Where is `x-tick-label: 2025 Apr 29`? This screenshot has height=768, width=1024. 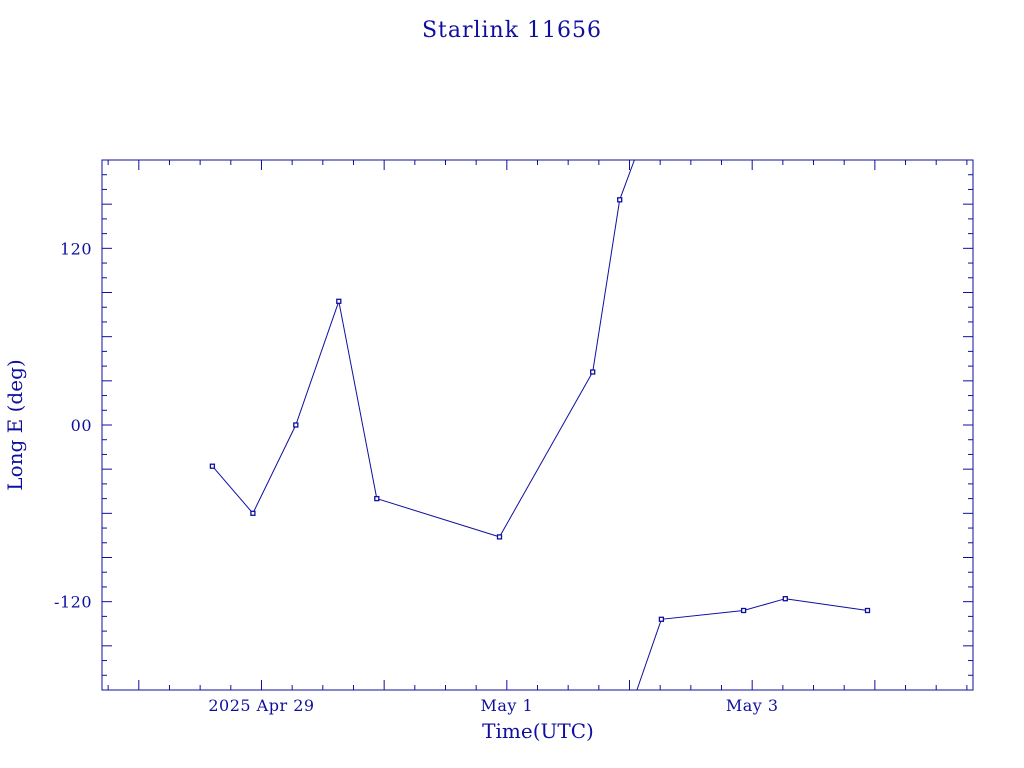 x-tick-label: 2025 Apr 29 is located at coordinates (261, 705).